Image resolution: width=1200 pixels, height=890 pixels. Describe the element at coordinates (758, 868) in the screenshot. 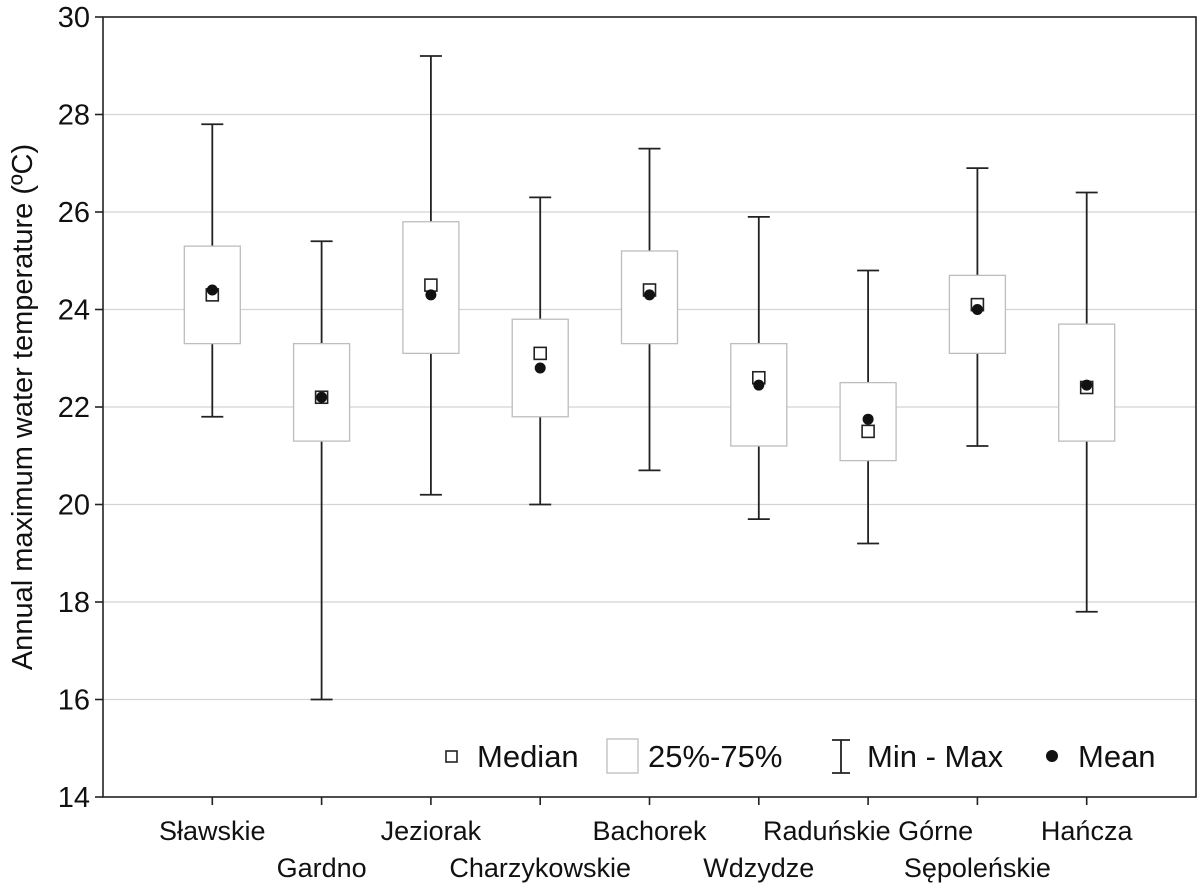

I see `x-tick-label: Wdzydze` at that location.